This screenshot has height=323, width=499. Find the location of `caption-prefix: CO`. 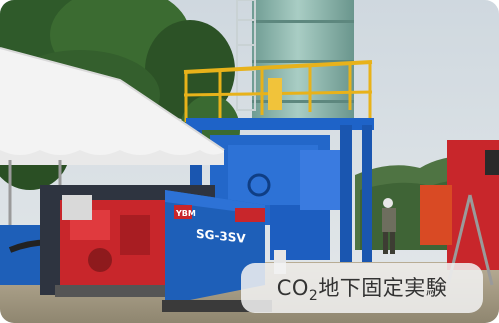

caption-prefix: CO is located at coordinates (292, 288).